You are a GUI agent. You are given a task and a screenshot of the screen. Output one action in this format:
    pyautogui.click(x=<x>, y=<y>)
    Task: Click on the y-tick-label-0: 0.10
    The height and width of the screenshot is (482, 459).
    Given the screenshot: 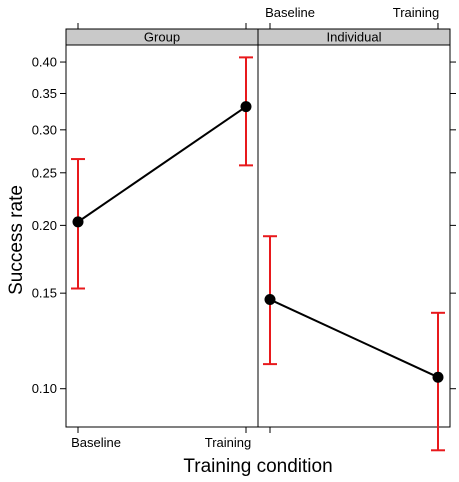 What is the action you would take?
    pyautogui.click(x=44, y=388)
    